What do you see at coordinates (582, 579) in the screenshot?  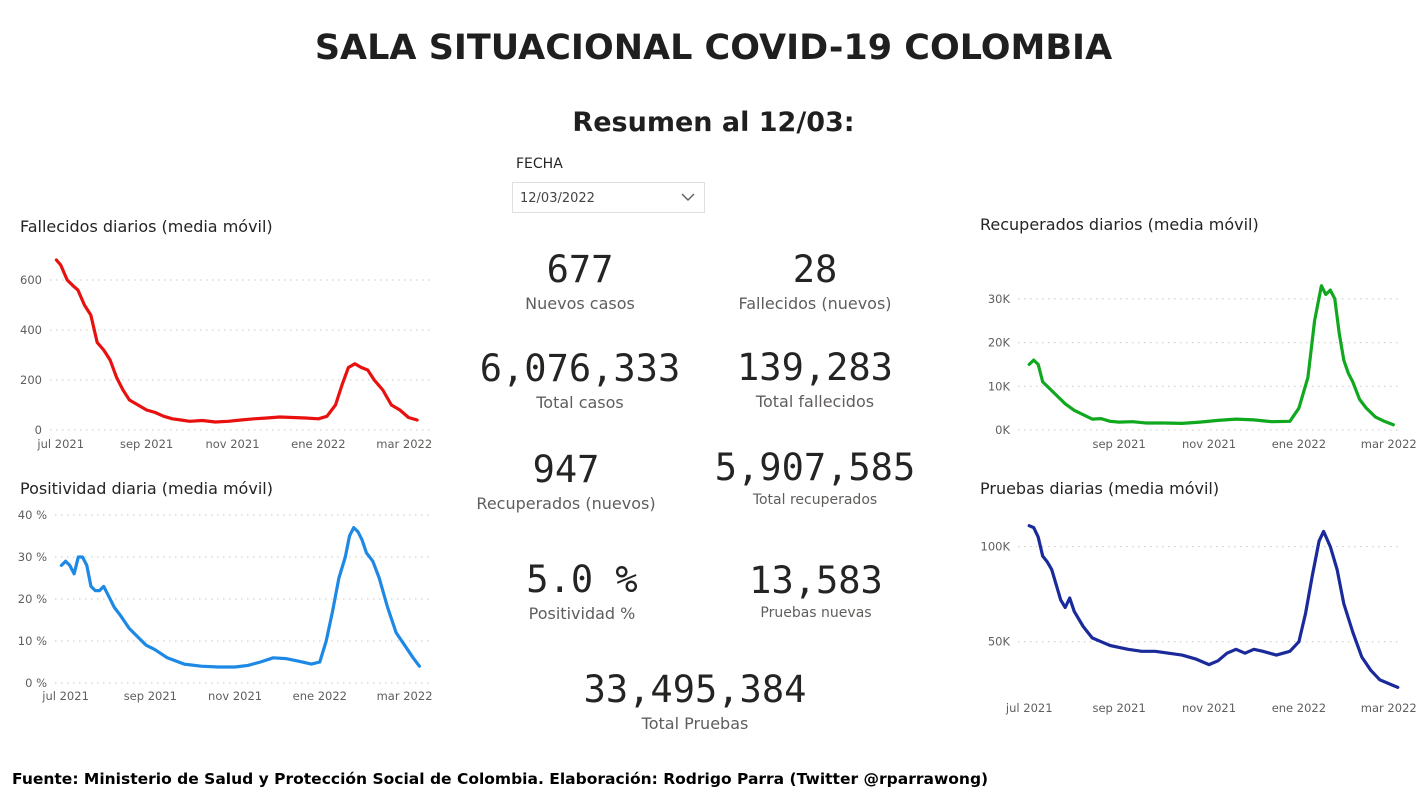 I see `kpi-value: 5.0 %` at bounding box center [582, 579].